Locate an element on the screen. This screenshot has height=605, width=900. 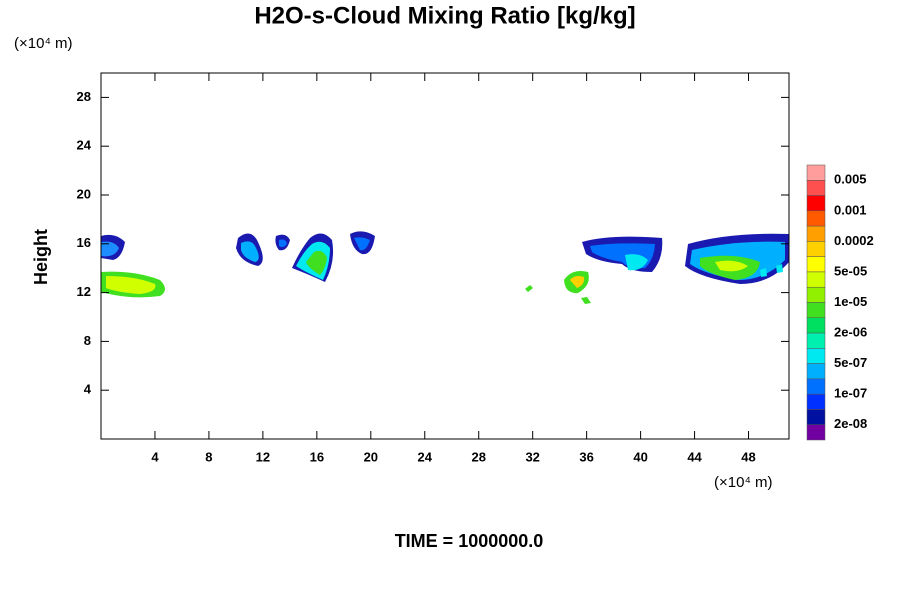
colorbar-label: 1e-05 is located at coordinates (850, 301).